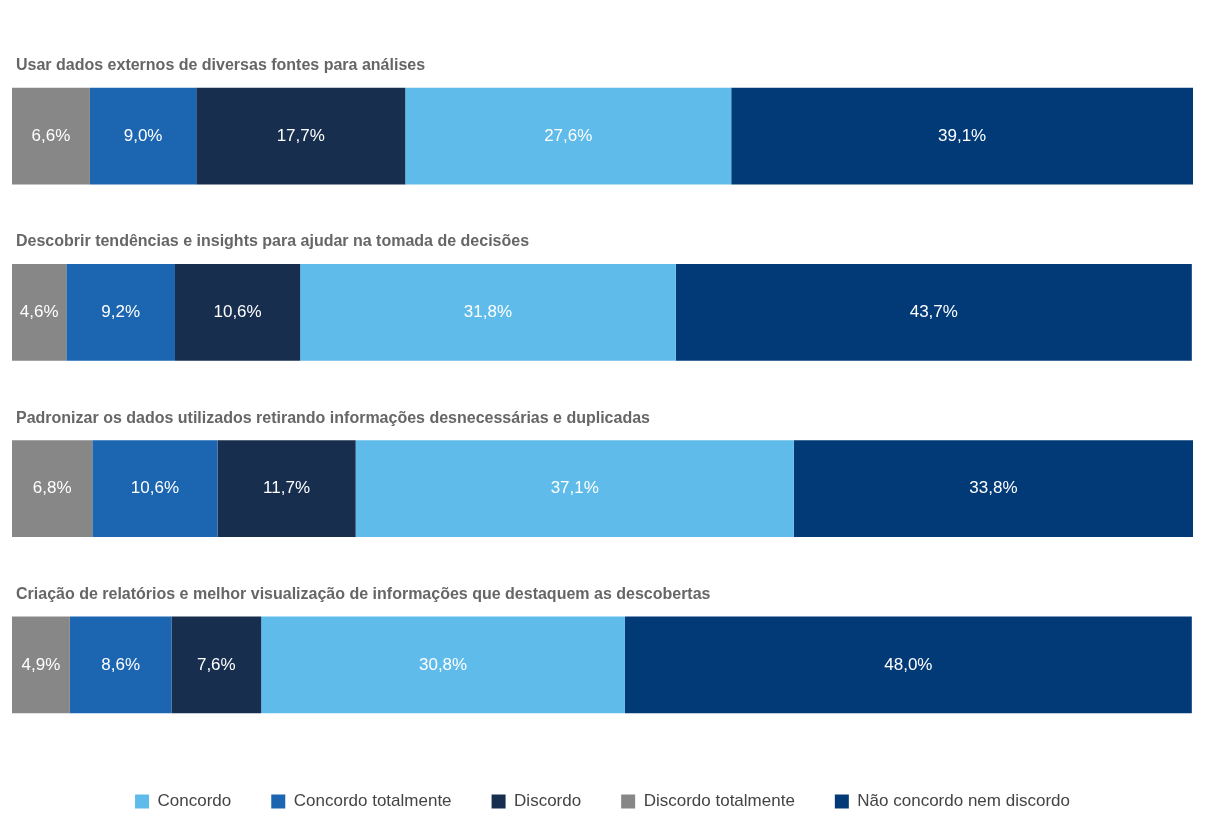  What do you see at coordinates (194, 801) in the screenshot?
I see `legend-label: Concordo` at bounding box center [194, 801].